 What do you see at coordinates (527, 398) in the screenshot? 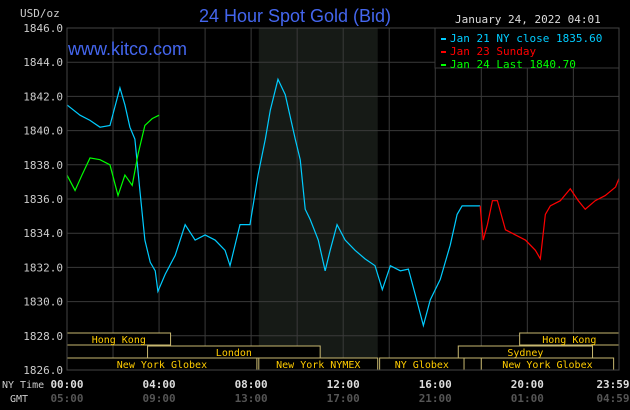
I see `x-tick-label-gmt: 01:00` at bounding box center [527, 398].